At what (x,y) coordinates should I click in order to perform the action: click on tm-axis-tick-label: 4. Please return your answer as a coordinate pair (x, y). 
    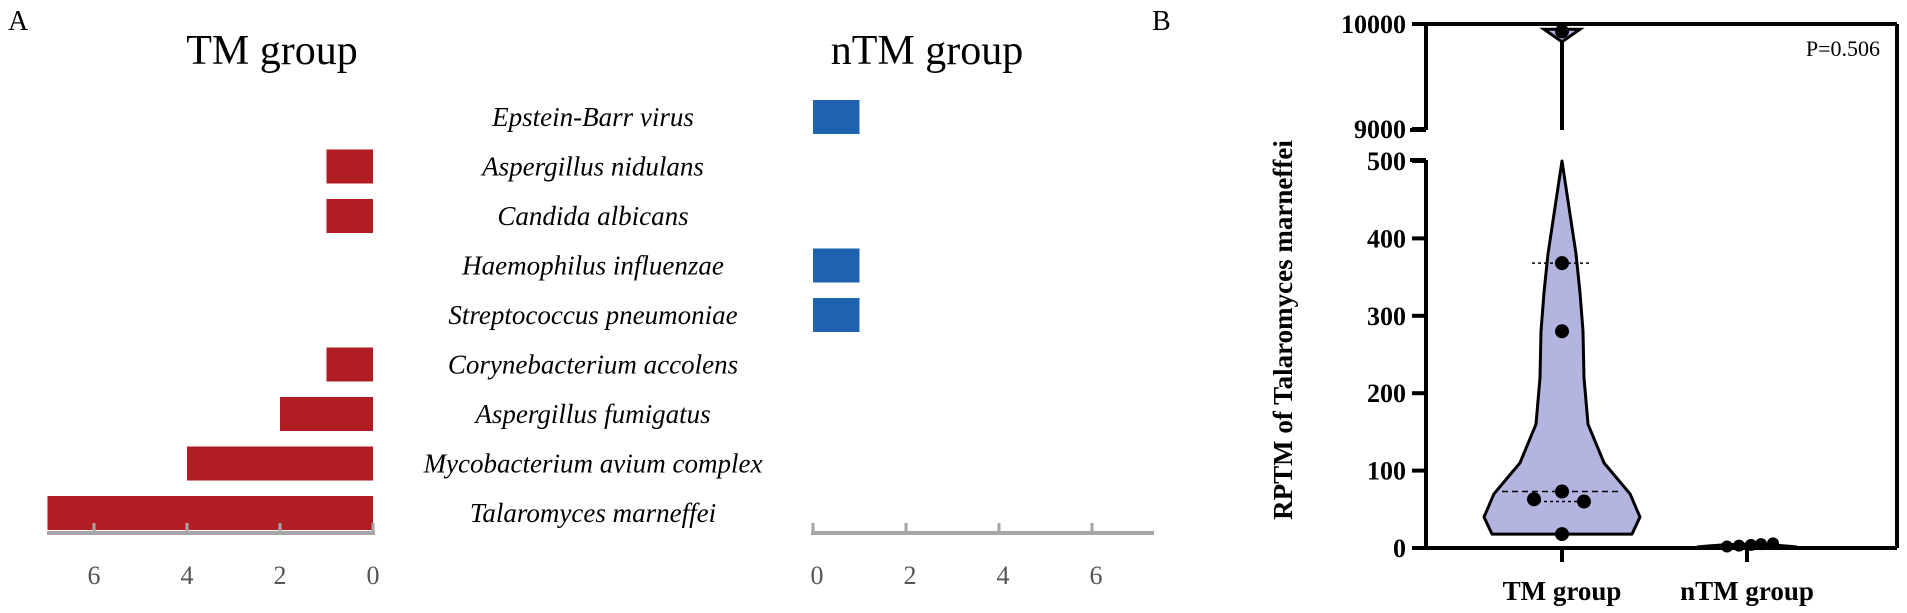
    Looking at the image, I should click on (187, 575).